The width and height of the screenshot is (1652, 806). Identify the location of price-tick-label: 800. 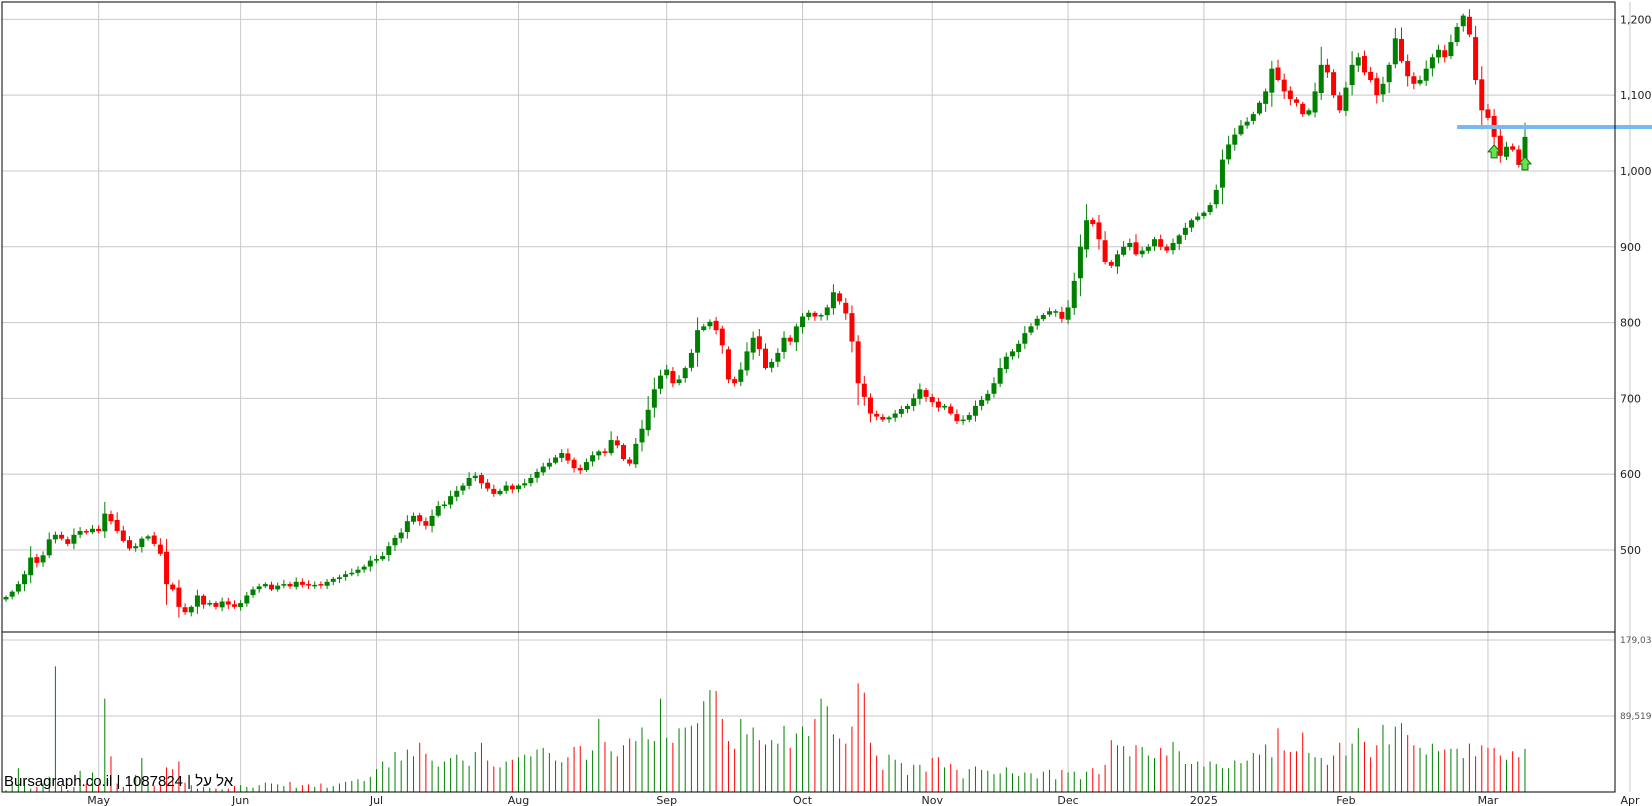
(1630, 323).